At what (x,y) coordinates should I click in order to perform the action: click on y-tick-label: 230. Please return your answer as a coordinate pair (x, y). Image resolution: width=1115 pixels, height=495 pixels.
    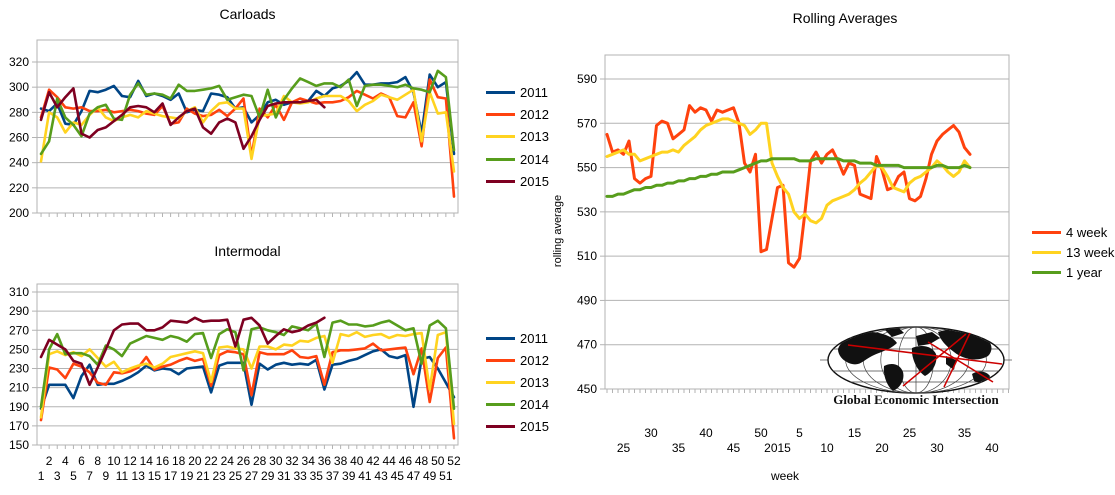
    Looking at the image, I should click on (19, 369).